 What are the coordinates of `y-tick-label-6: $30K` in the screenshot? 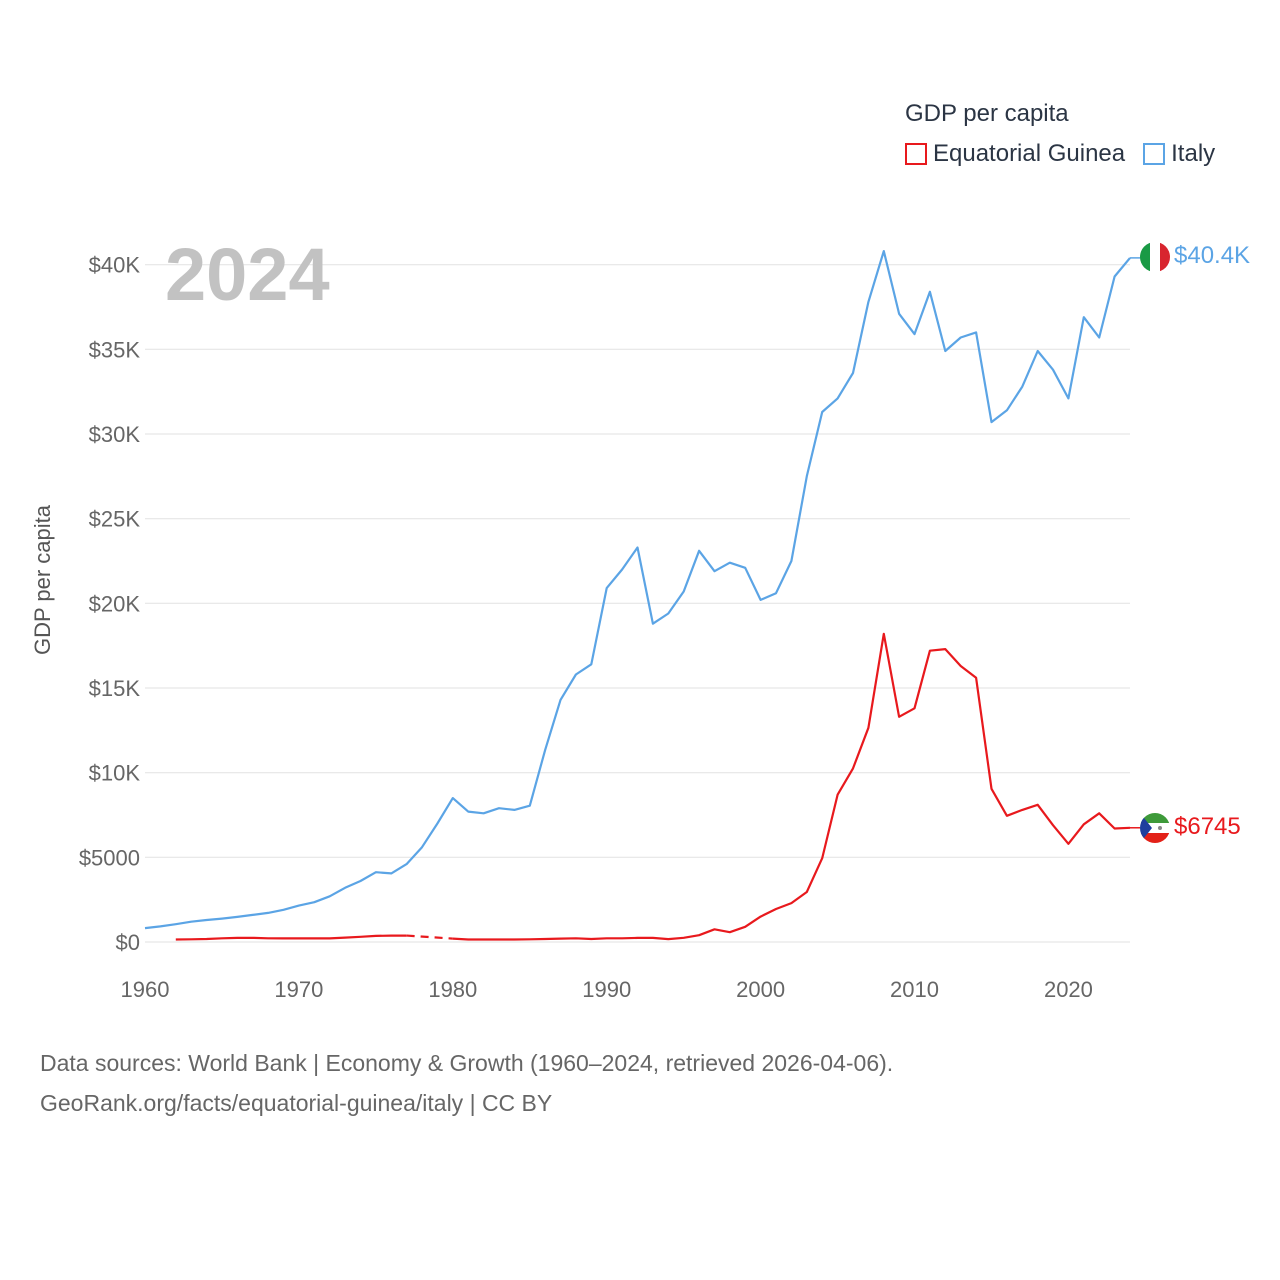 It's located at (115, 434).